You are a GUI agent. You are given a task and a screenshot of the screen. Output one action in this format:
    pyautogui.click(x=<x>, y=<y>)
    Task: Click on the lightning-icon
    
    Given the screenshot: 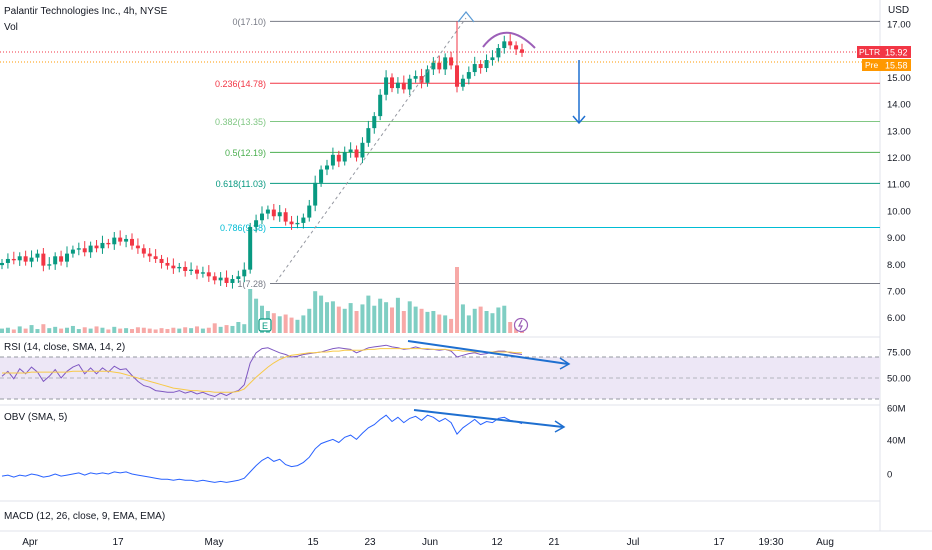 What is the action you would take?
    pyautogui.click(x=521, y=325)
    